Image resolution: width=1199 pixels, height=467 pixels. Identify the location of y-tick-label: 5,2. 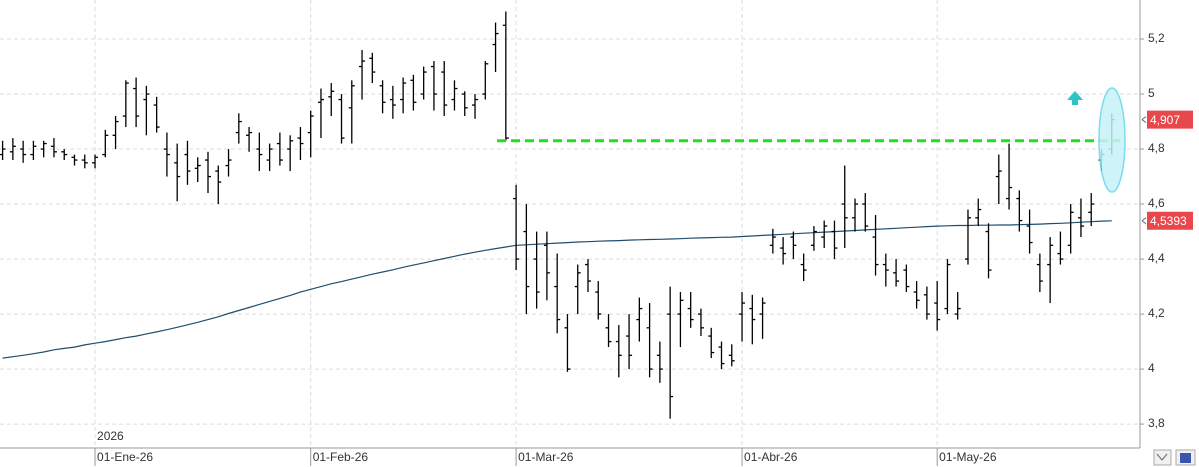
(1156, 38).